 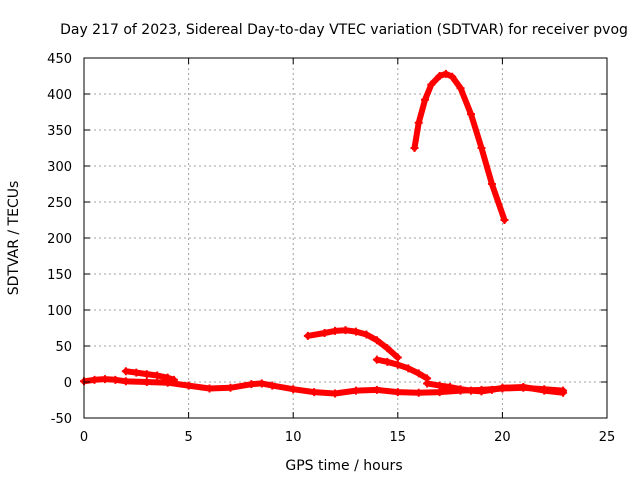 I want to click on x-tick-label: 0, so click(x=84, y=437).